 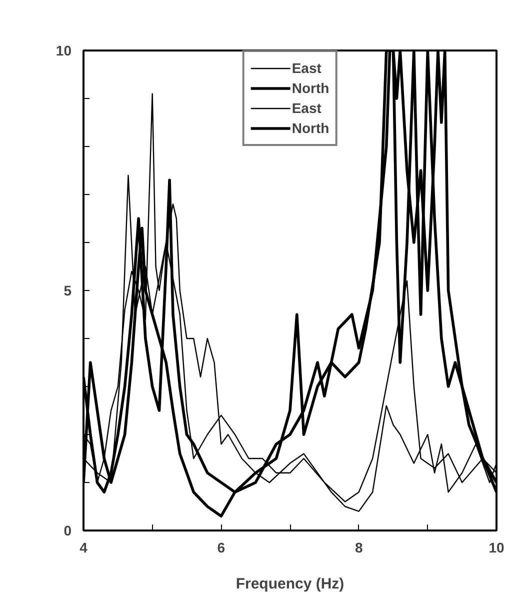 I want to click on x-tick-label: 8, so click(x=358, y=548).